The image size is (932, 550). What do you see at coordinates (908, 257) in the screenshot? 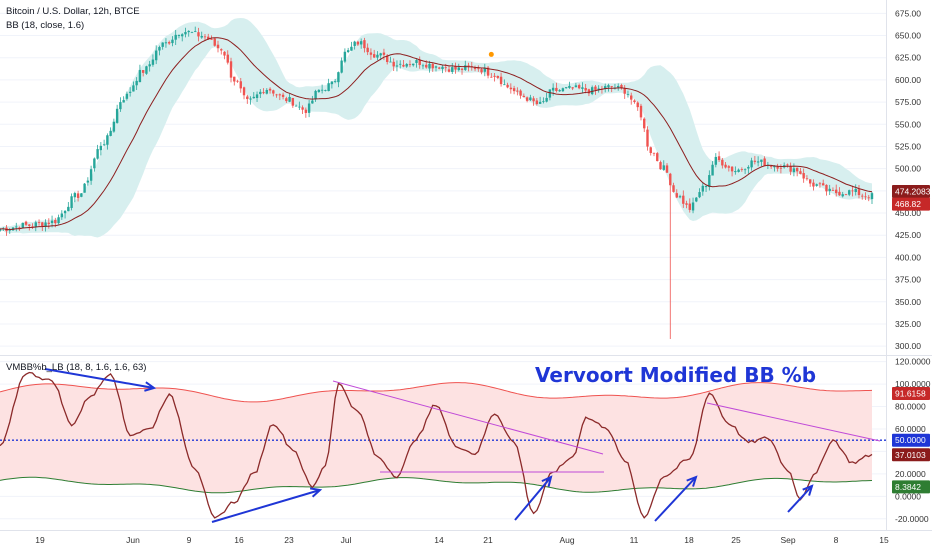
I see `price-tick-label: 400.00` at bounding box center [908, 257].